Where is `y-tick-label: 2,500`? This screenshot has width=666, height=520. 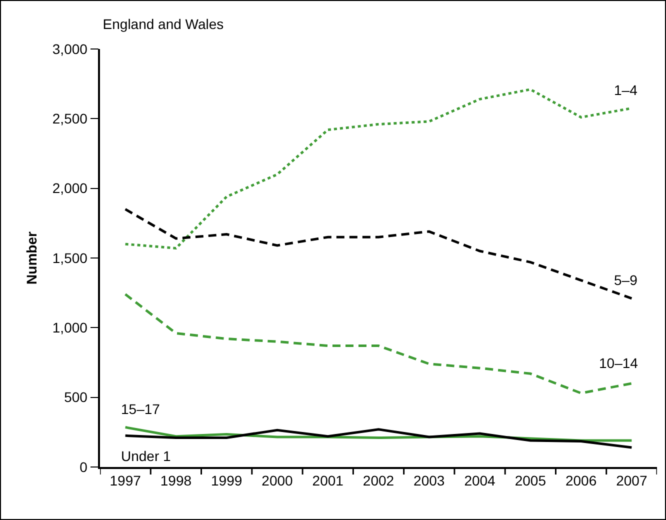
y-tick-label: 2,500 is located at coordinates (70, 118).